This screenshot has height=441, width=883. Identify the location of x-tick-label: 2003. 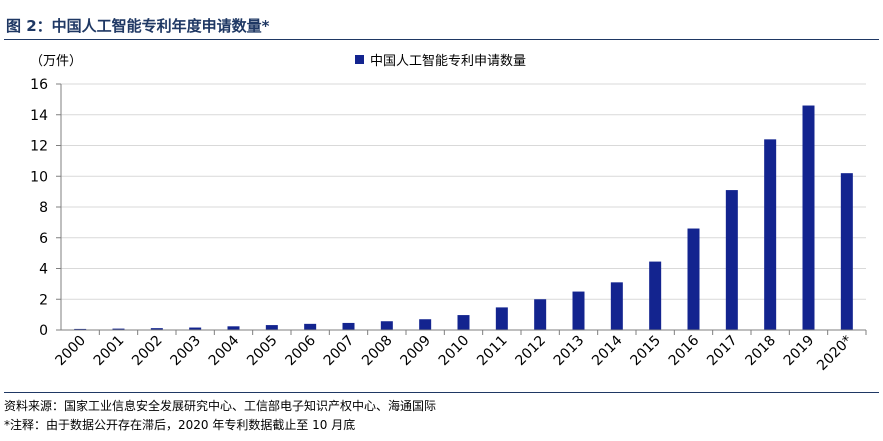
(185, 351).